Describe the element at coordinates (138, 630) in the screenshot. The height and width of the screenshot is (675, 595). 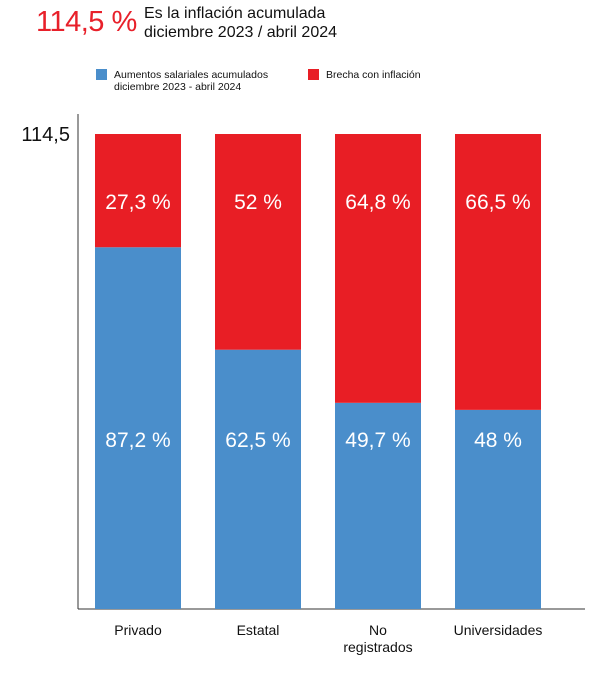
I see `x-category-label-0: Privado` at that location.